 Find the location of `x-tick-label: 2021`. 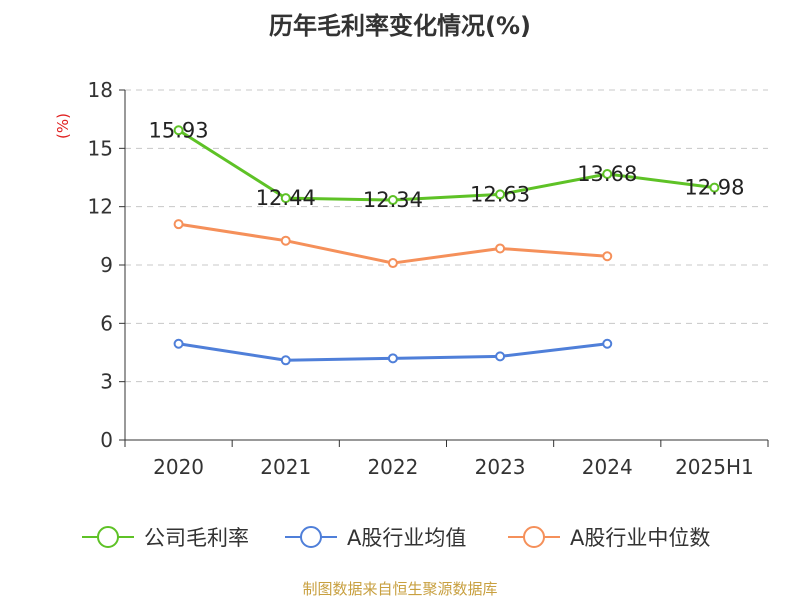

x-tick-label: 2021 is located at coordinates (285, 467).